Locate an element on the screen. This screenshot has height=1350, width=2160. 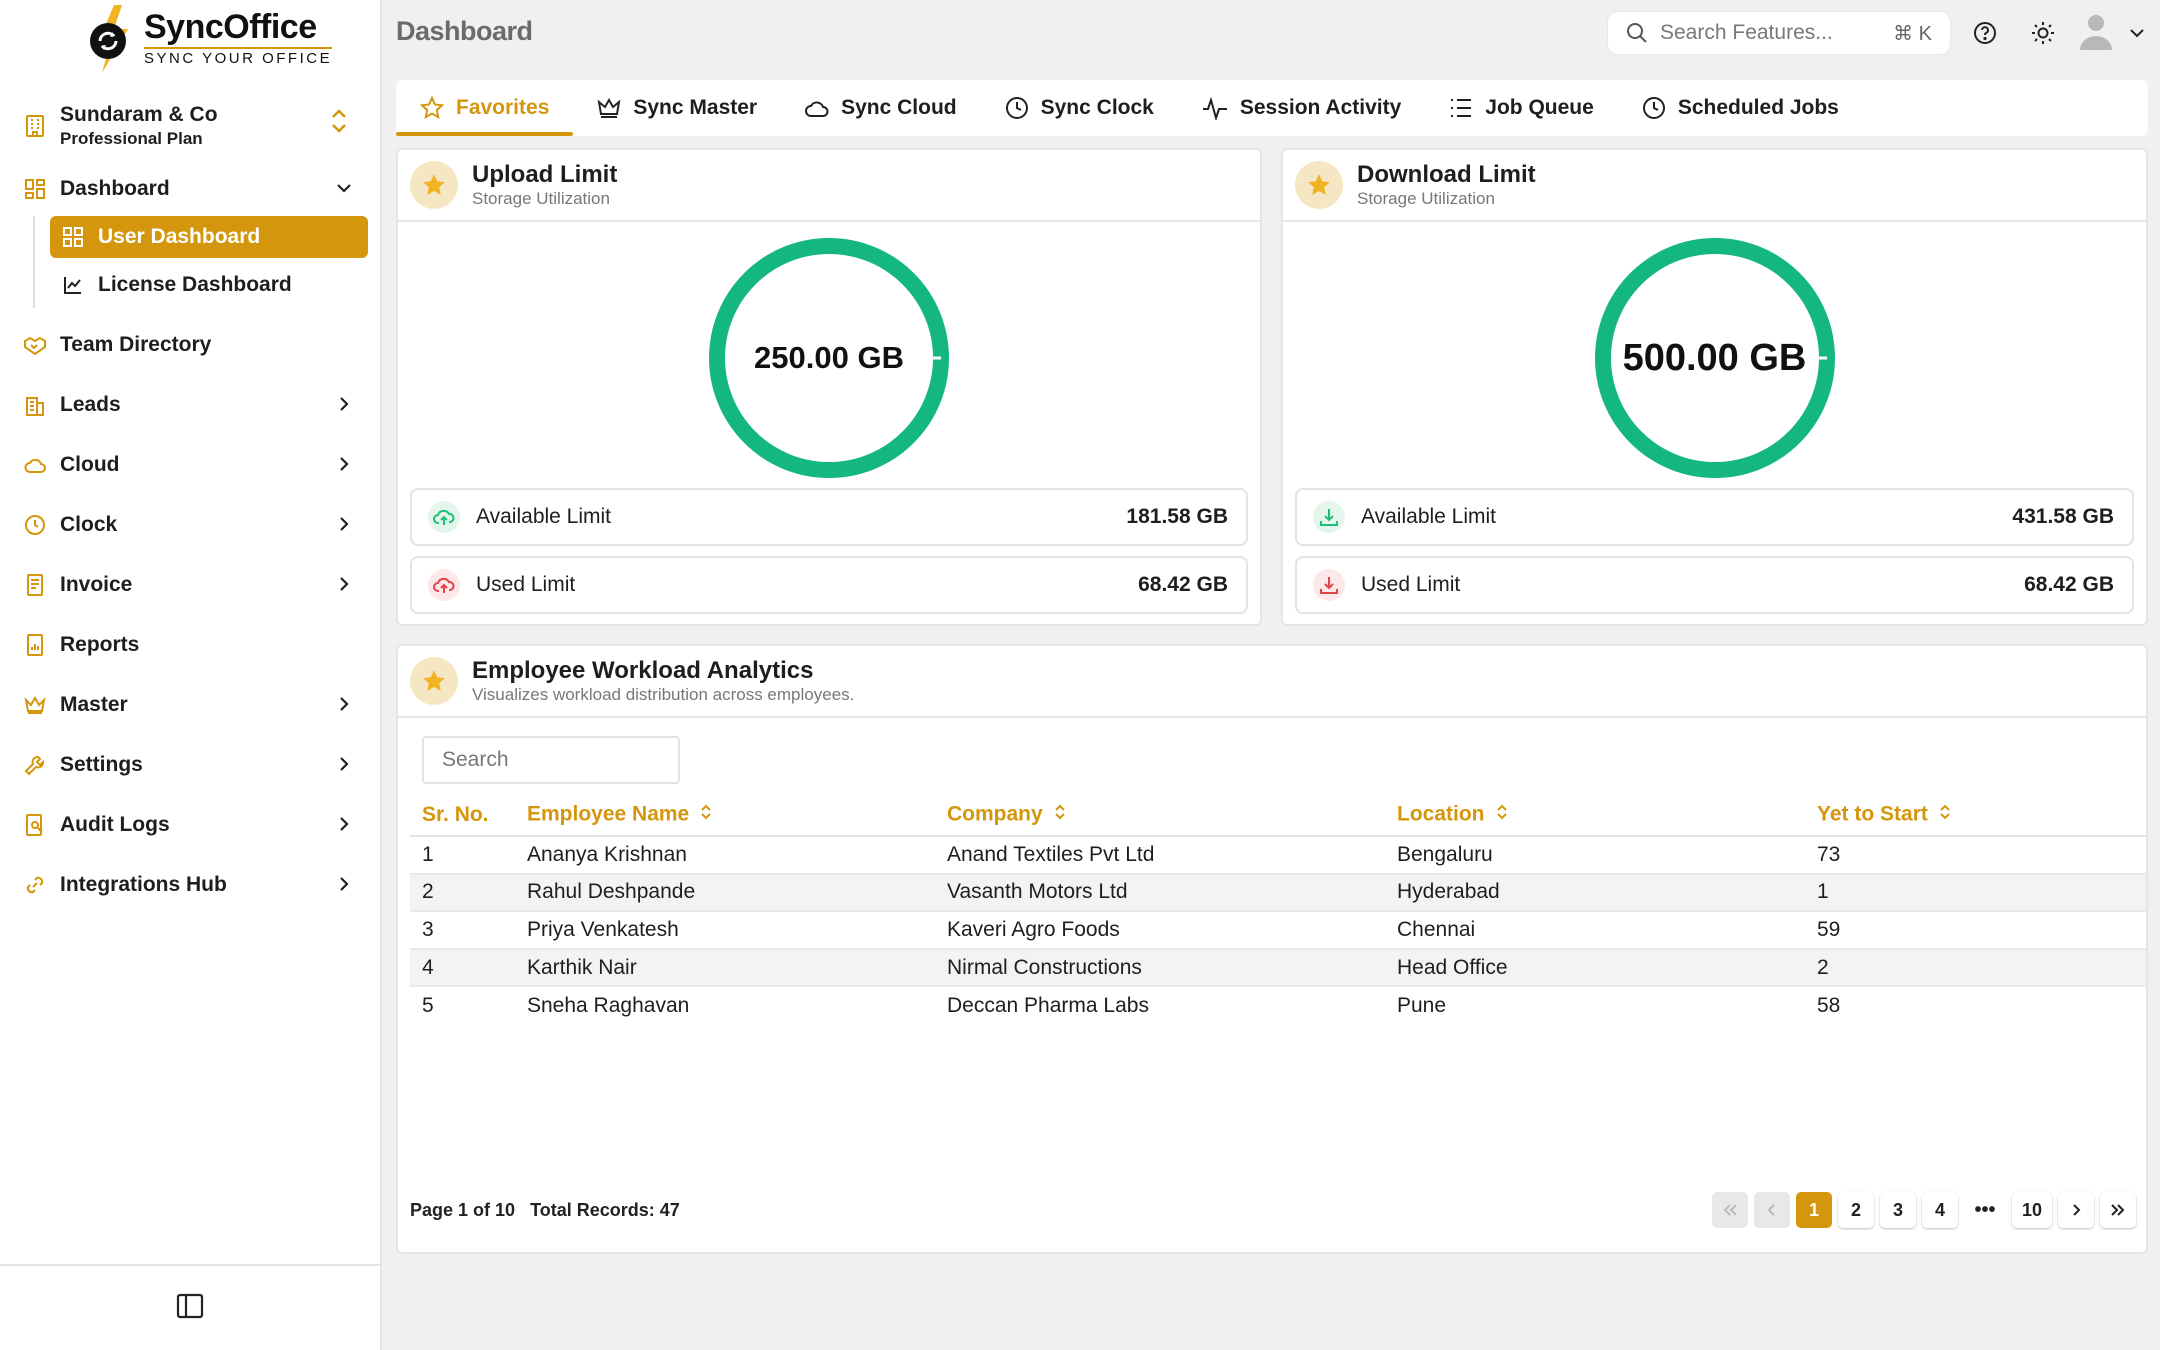
sidebar-item-label: Cloud is located at coordinates (90, 464).